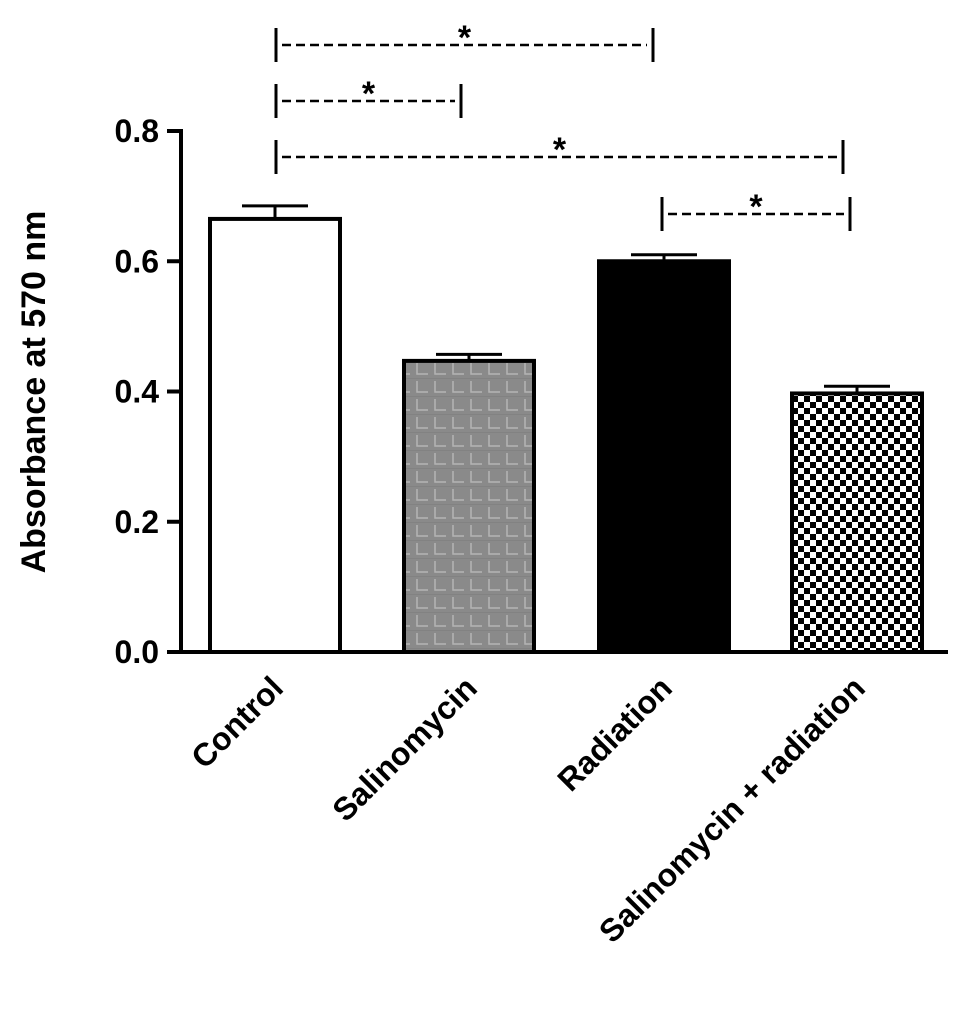 This screenshot has width=969, height=1009. What do you see at coordinates (137, 652) in the screenshot?
I see `y-tick-label: 0.0` at bounding box center [137, 652].